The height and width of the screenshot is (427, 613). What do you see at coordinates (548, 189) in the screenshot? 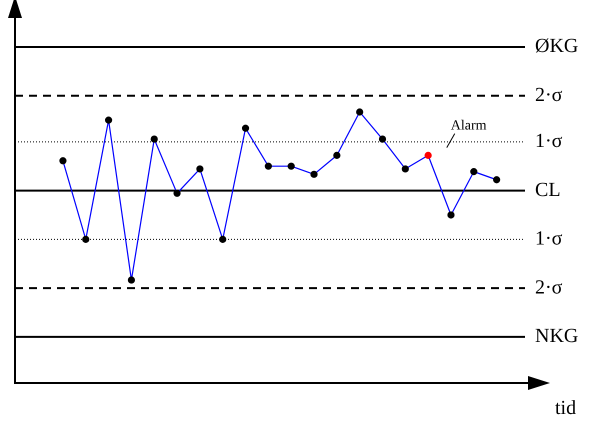
I see `ref-line-label: CL` at bounding box center [548, 189].